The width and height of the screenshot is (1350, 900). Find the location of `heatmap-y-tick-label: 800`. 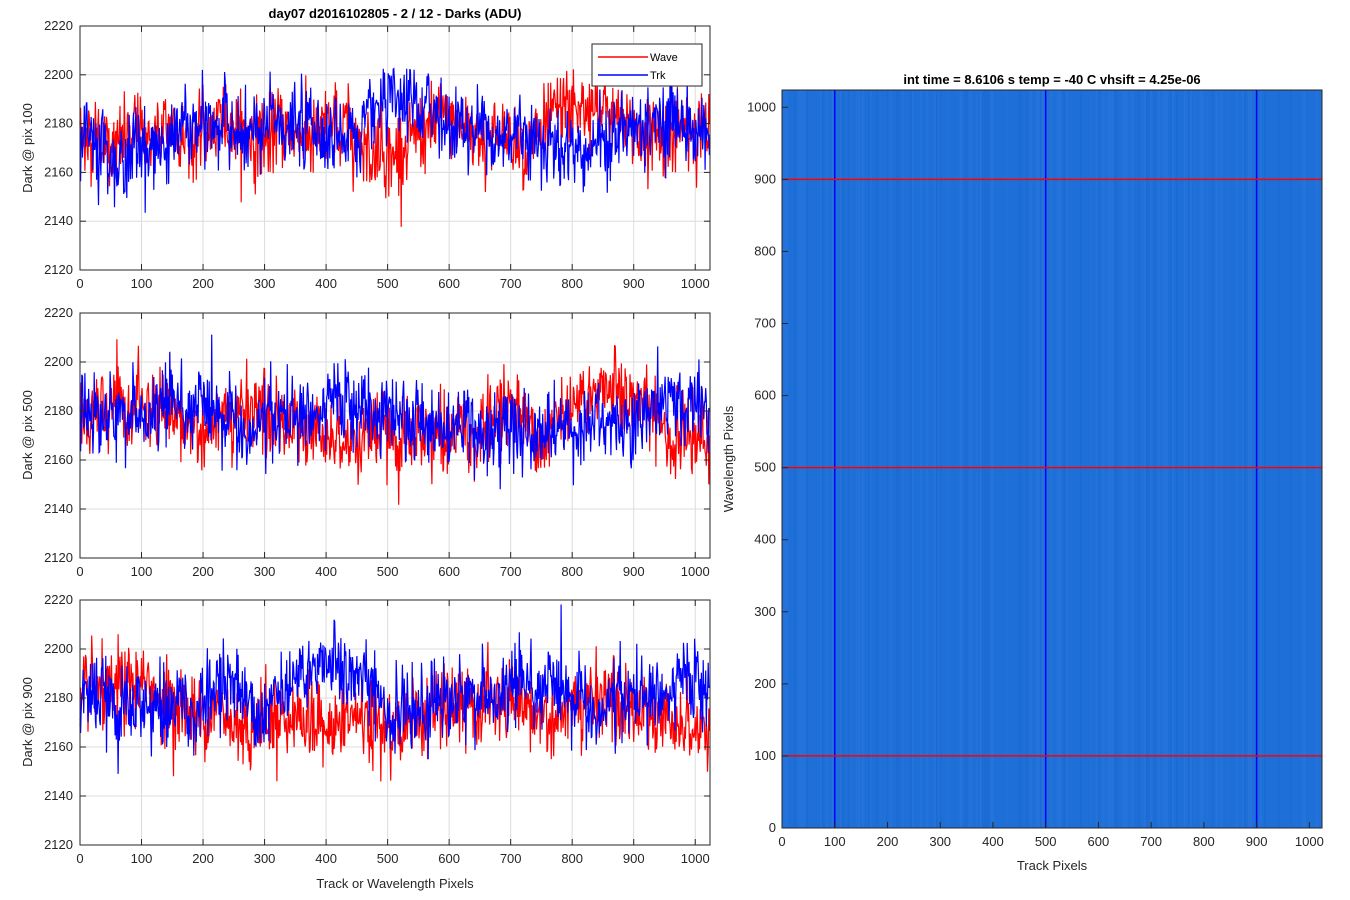

heatmap-y-tick-label: 800 is located at coordinates (765, 250).